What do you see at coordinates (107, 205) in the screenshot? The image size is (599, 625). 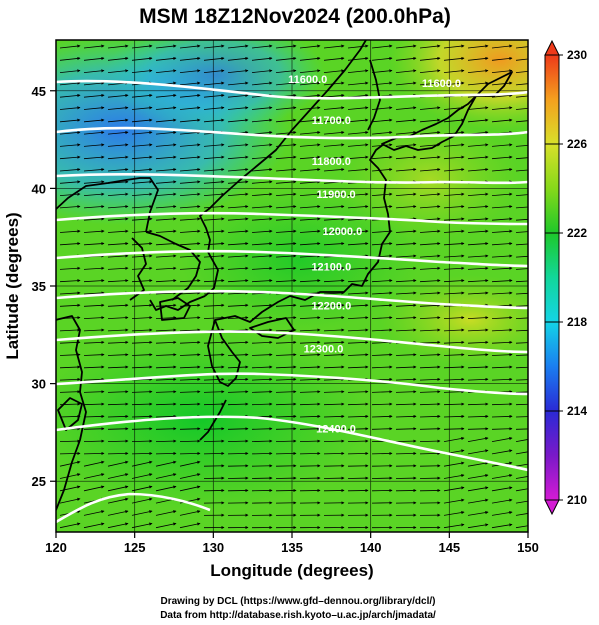 I see `coast-manchuria` at bounding box center [107, 205].